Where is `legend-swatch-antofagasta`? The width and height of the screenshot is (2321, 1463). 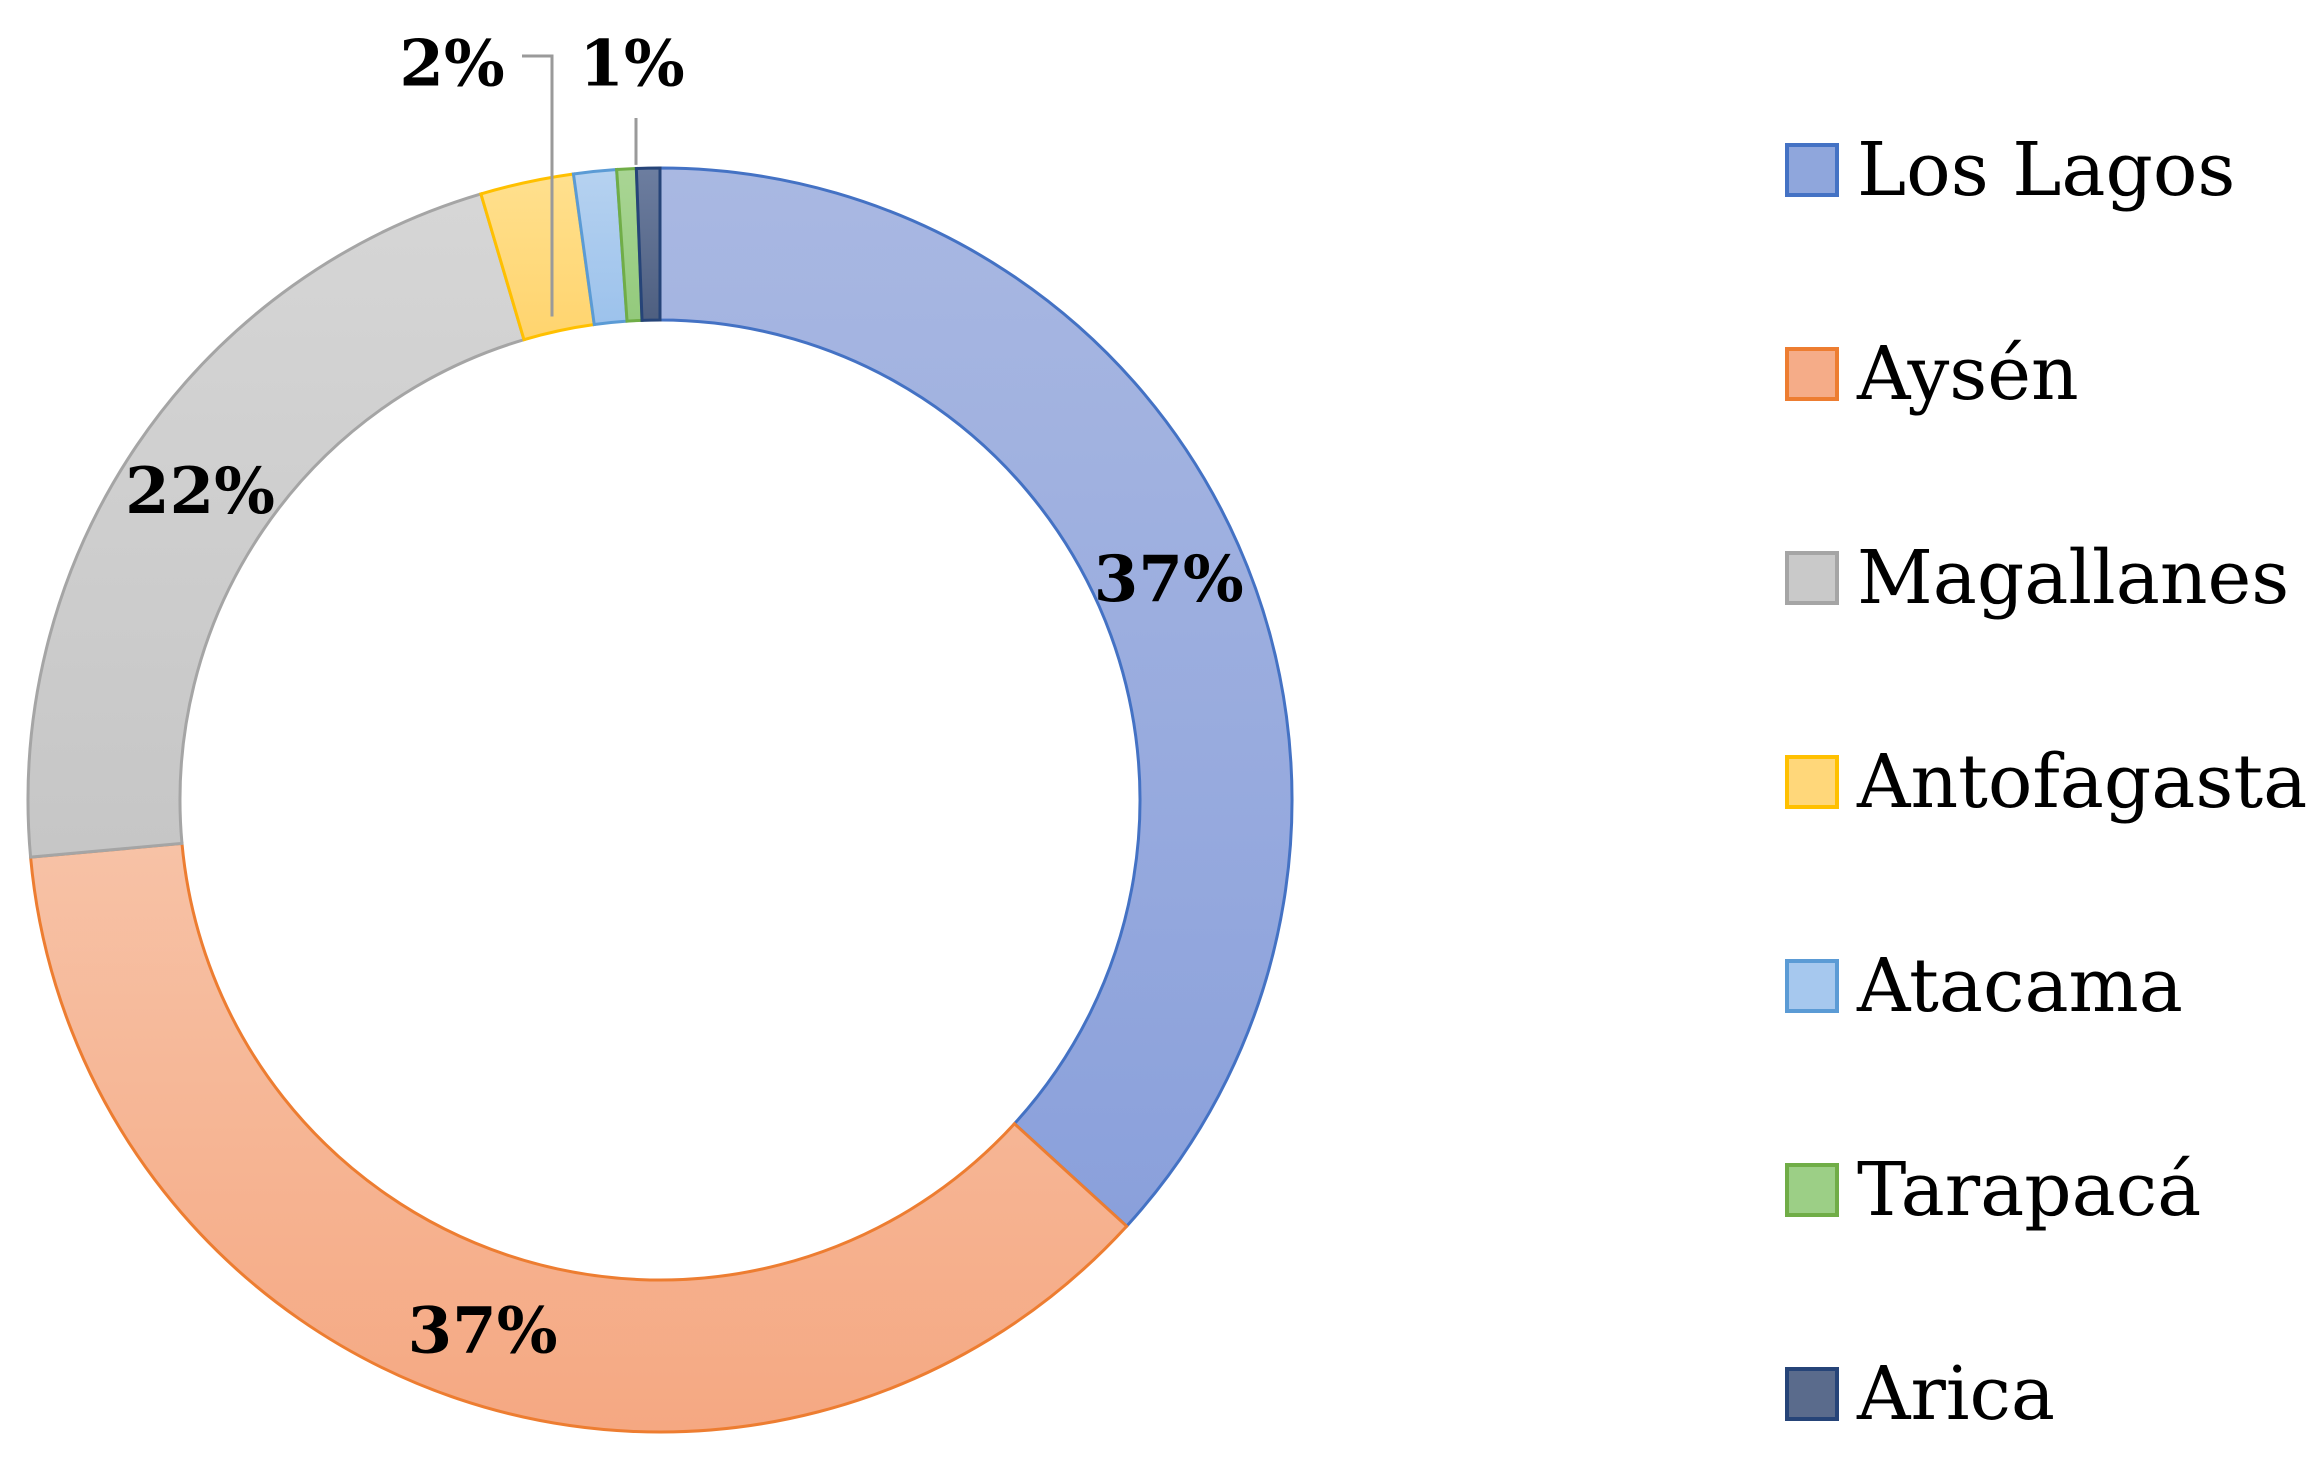 legend-swatch-antofagasta is located at coordinates (1812, 782).